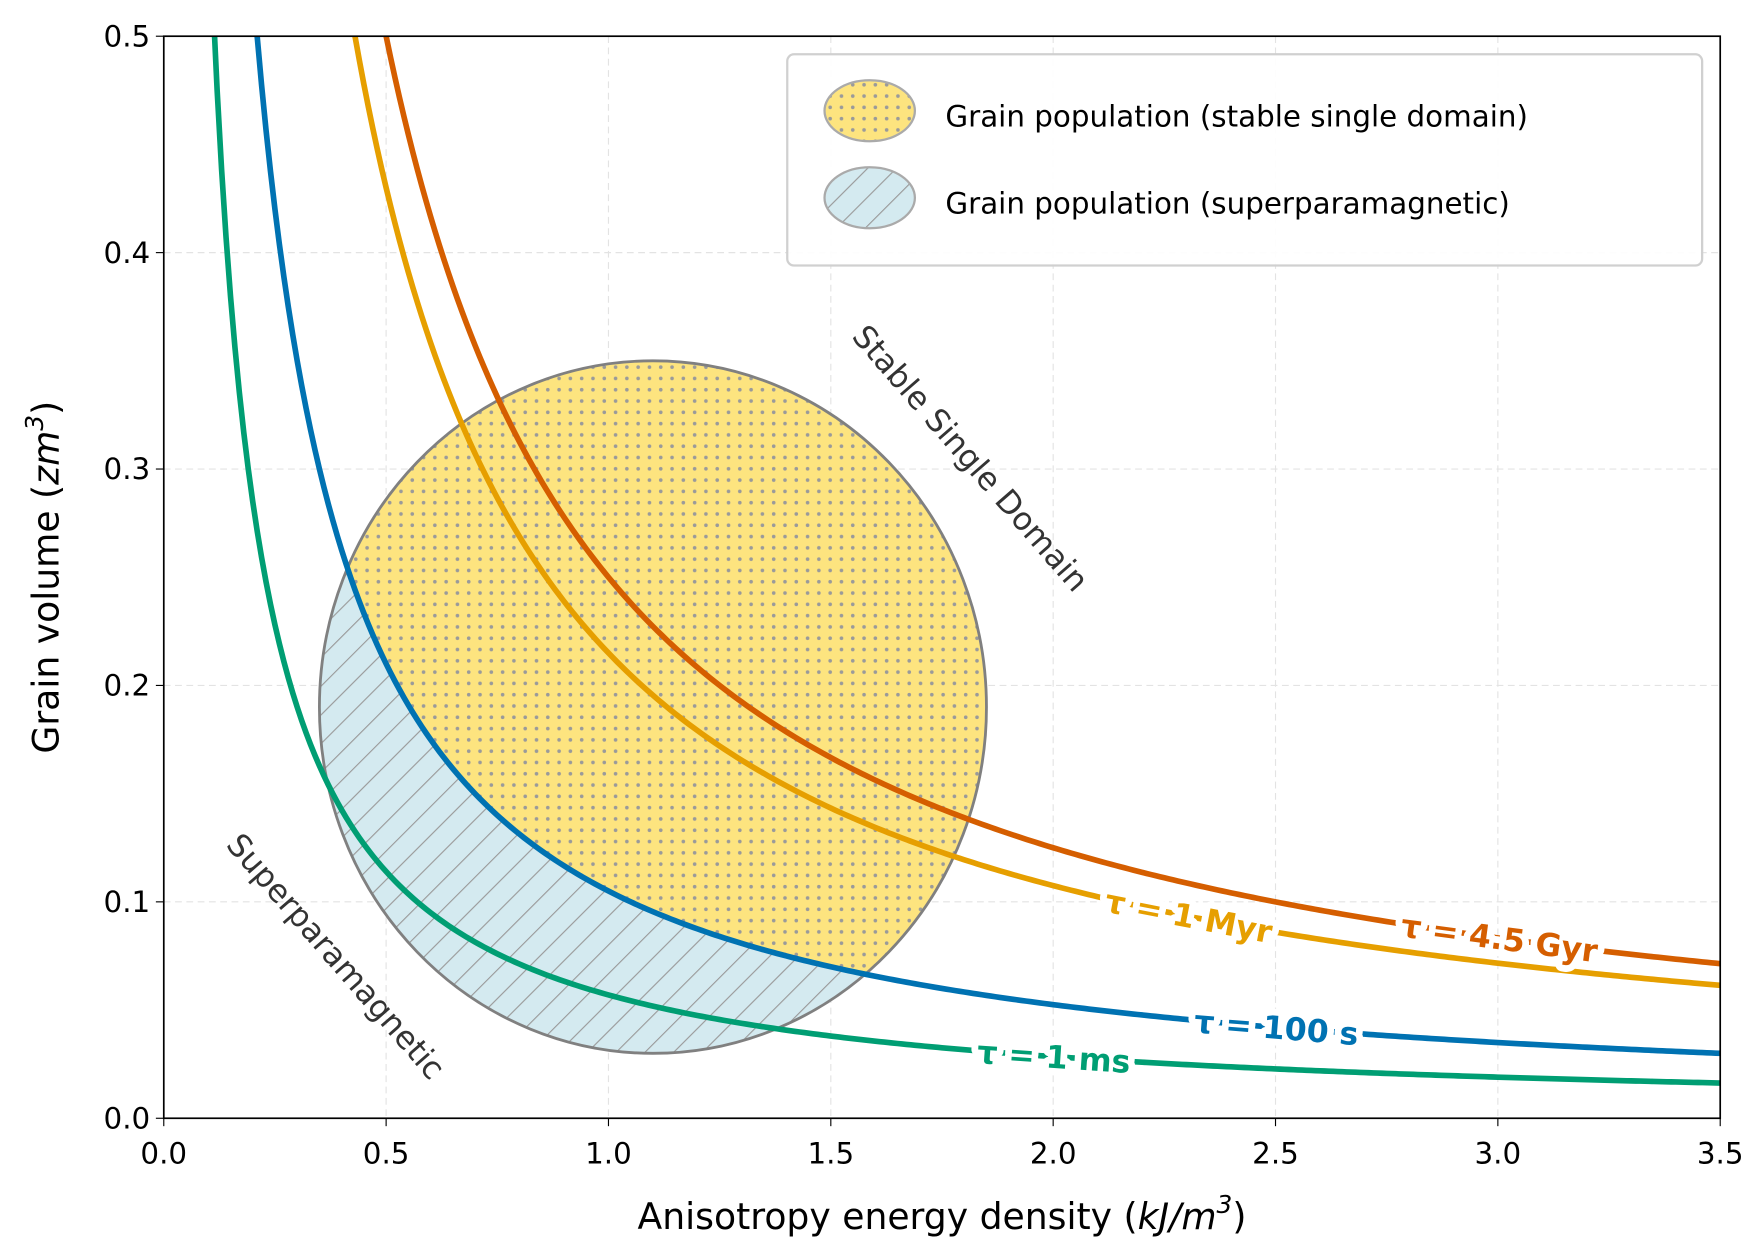 The height and width of the screenshot is (1255, 1762). I want to click on legend-label-superparamagnetic: Grain population (superparamagnetic), so click(1227, 204).